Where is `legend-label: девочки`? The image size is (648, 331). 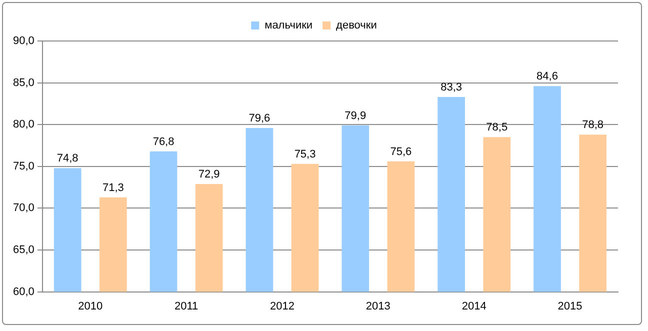
legend-label: девочки is located at coordinates (356, 26).